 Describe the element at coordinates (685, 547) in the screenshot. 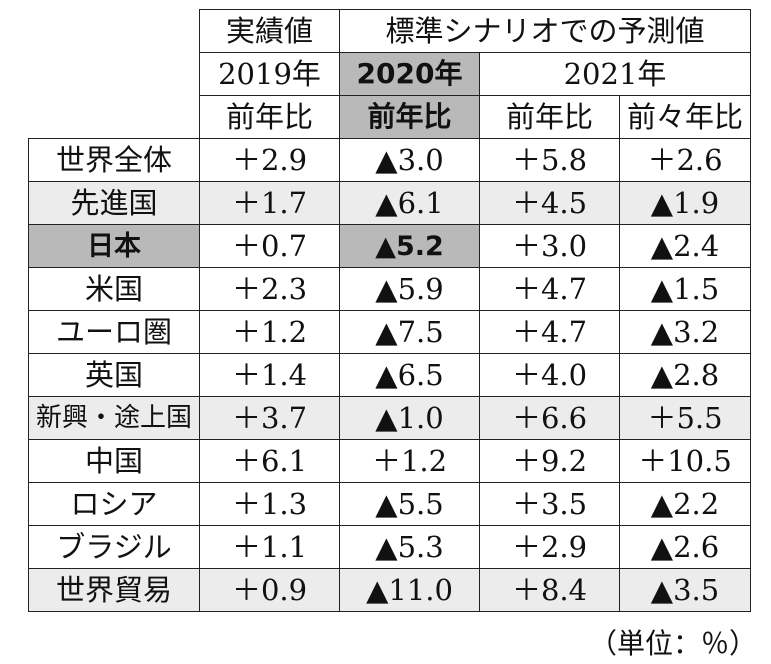

I see `value-2021-2y: ▲2.6` at that location.